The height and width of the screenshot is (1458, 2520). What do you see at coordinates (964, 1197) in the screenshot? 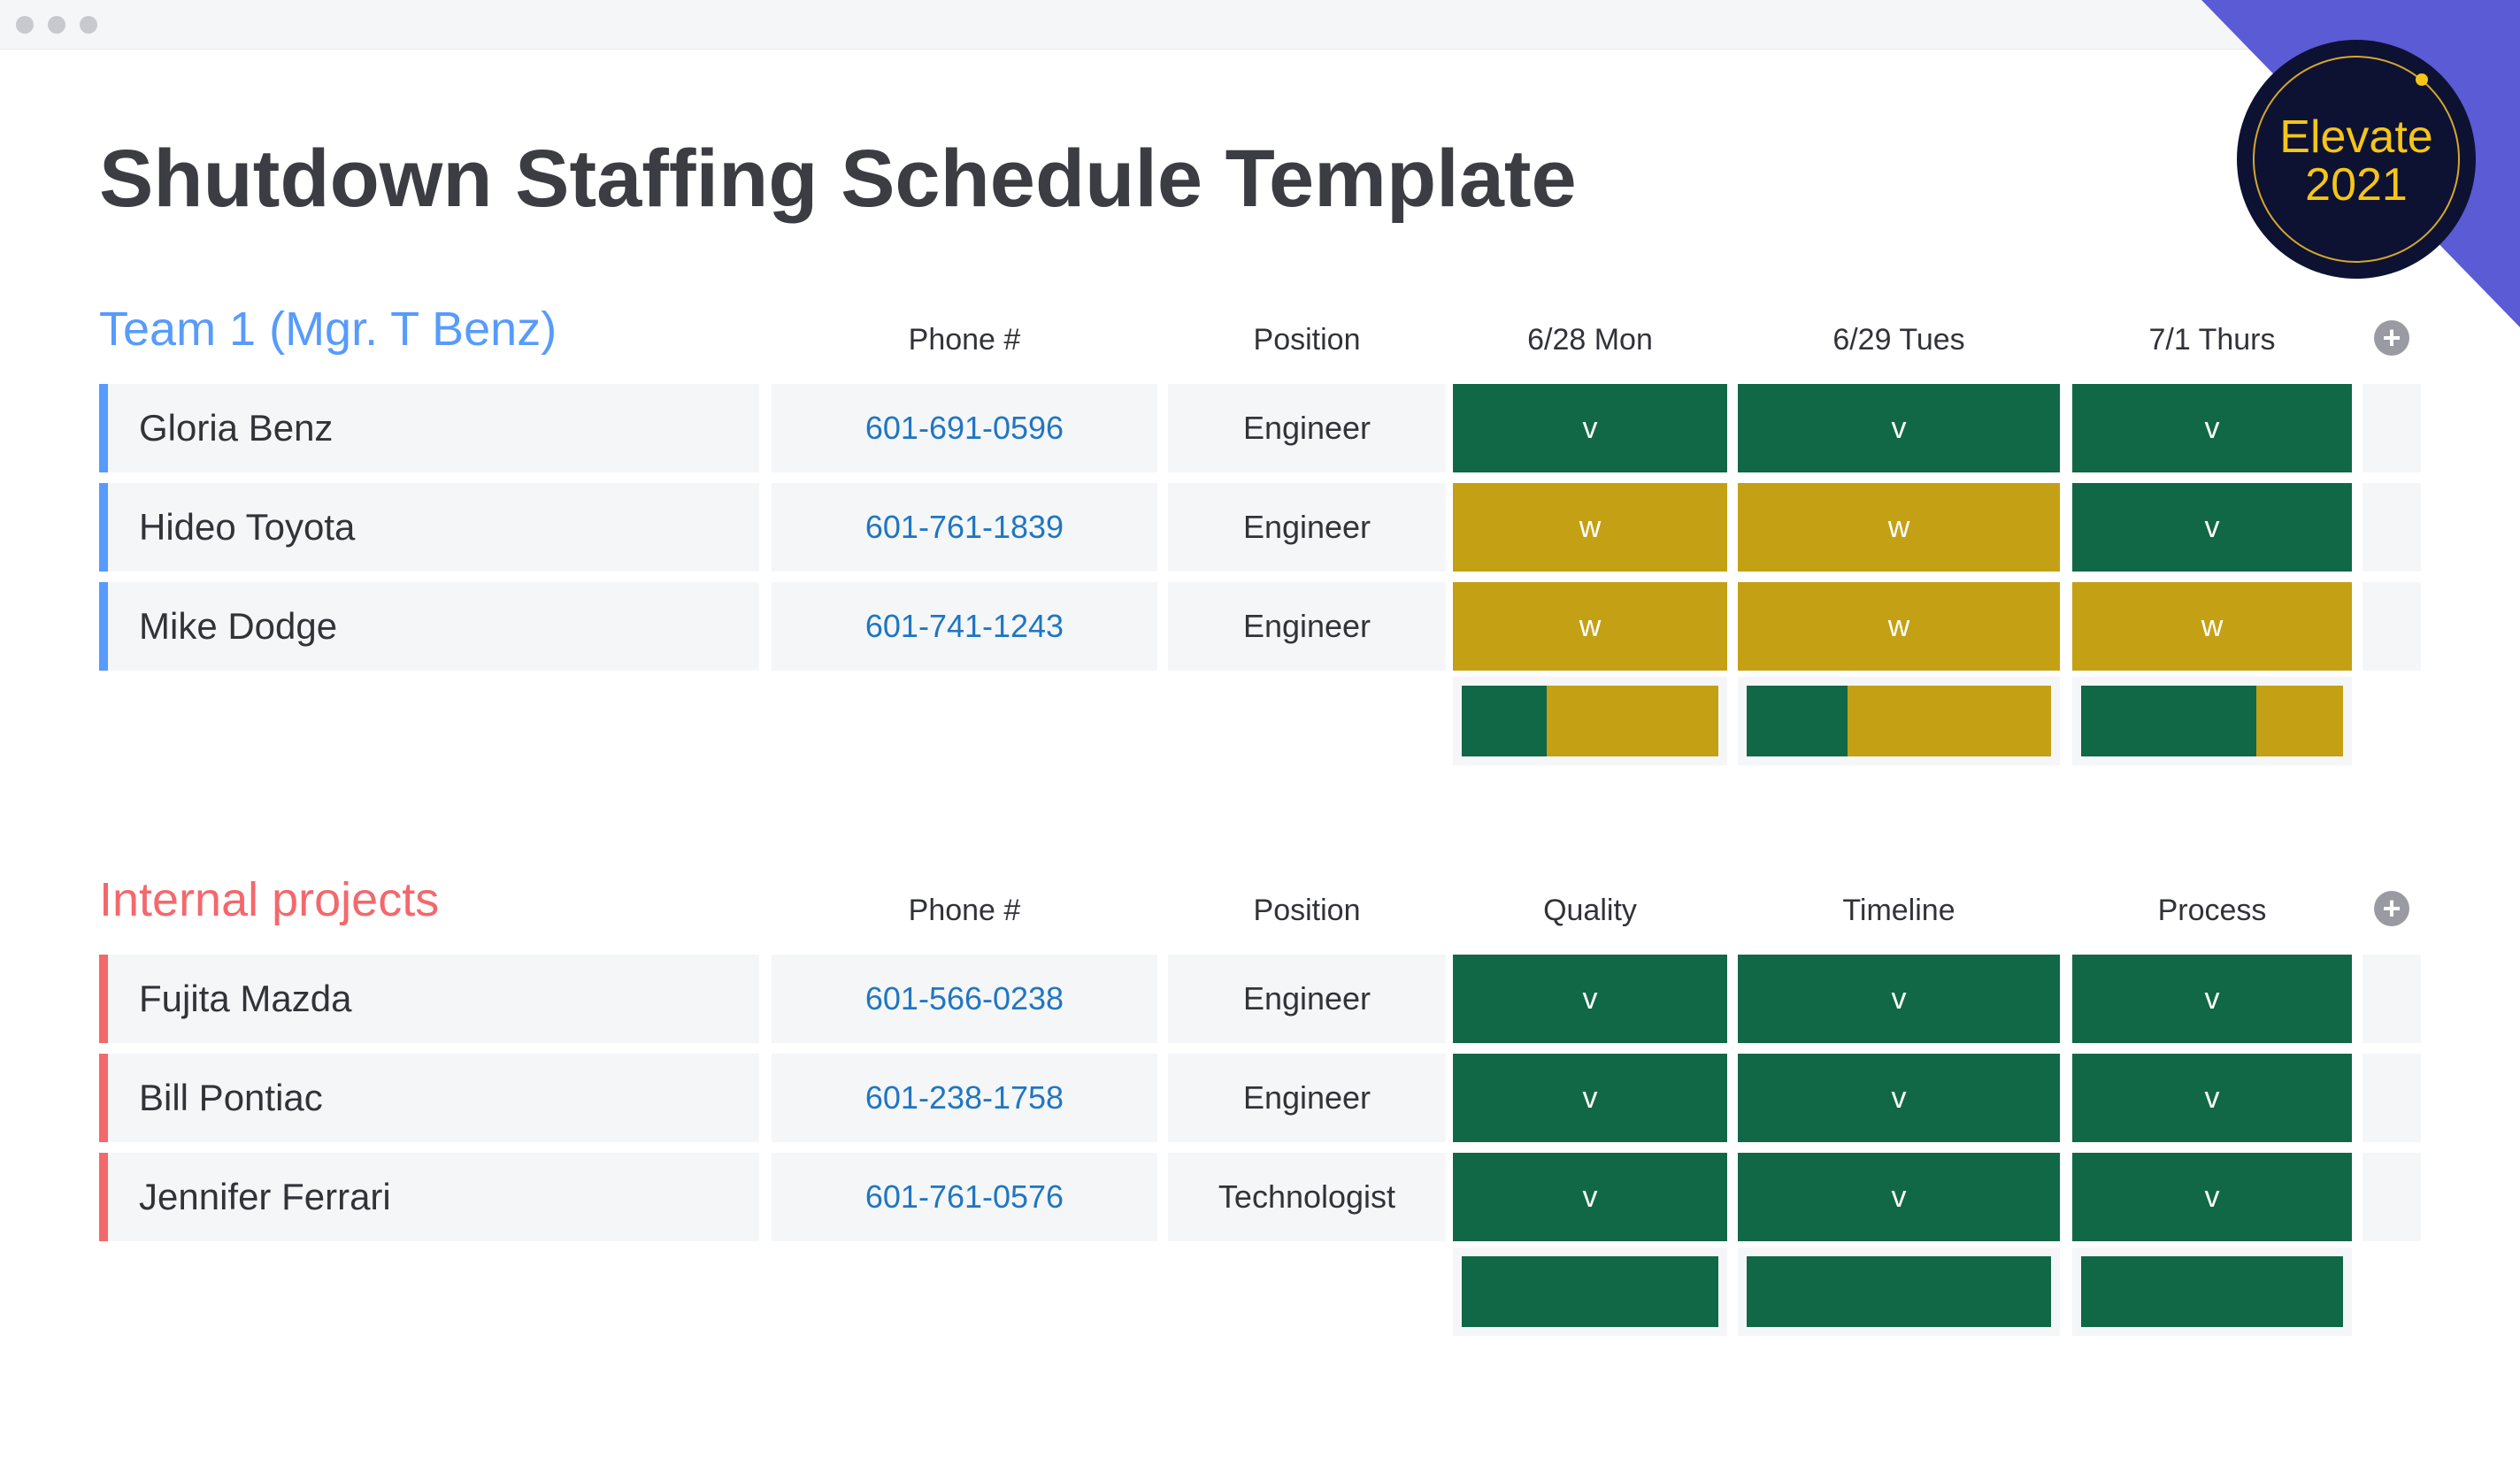
I see `phone-link: 601-761-0576` at bounding box center [964, 1197].